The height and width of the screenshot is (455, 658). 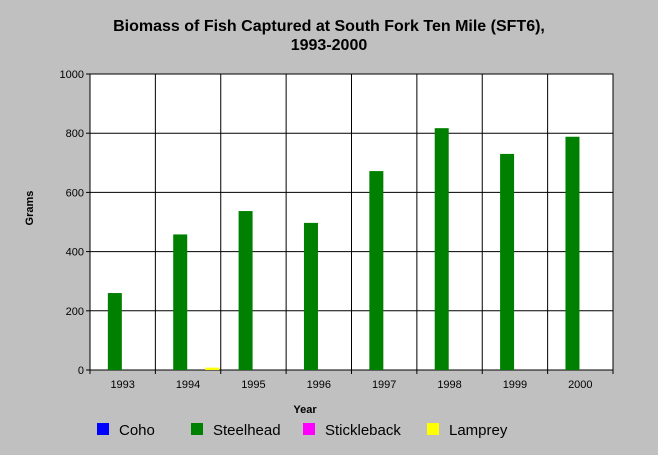 What do you see at coordinates (75, 223) in the screenshot?
I see `y-ticks: 0 200 400 600 800 1000` at bounding box center [75, 223].